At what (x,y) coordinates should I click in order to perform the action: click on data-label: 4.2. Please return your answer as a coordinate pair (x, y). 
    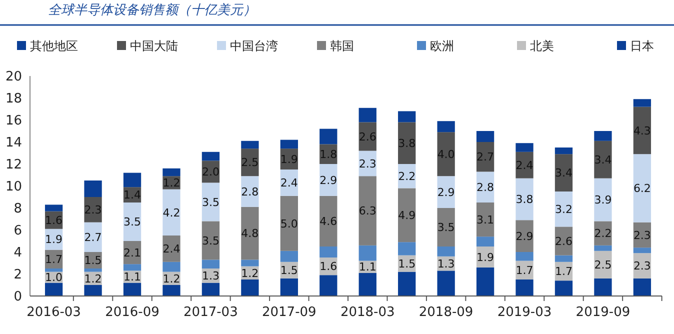
    Looking at the image, I should click on (171, 213).